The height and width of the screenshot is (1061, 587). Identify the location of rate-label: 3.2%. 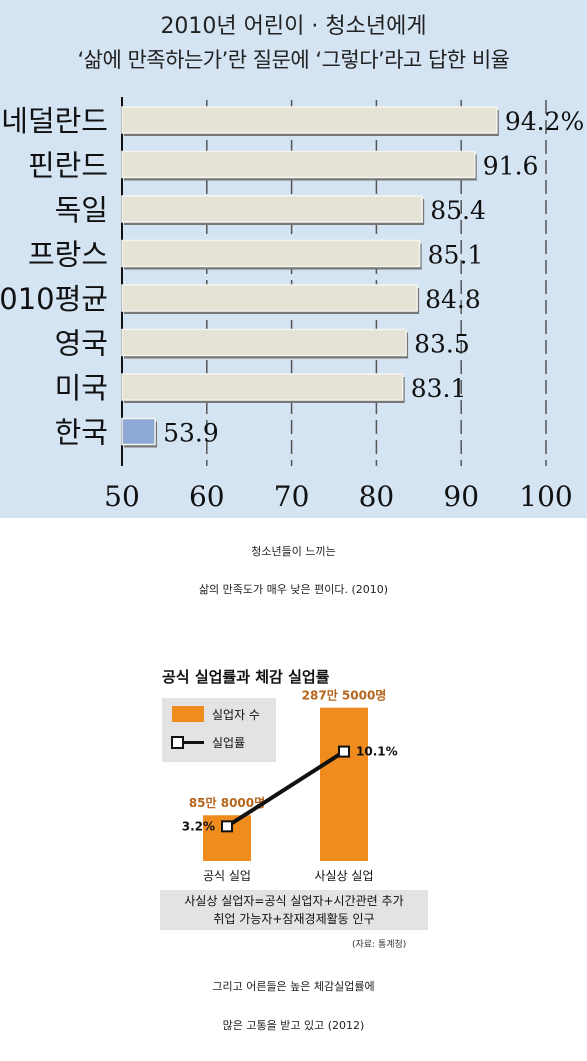
(198, 826).